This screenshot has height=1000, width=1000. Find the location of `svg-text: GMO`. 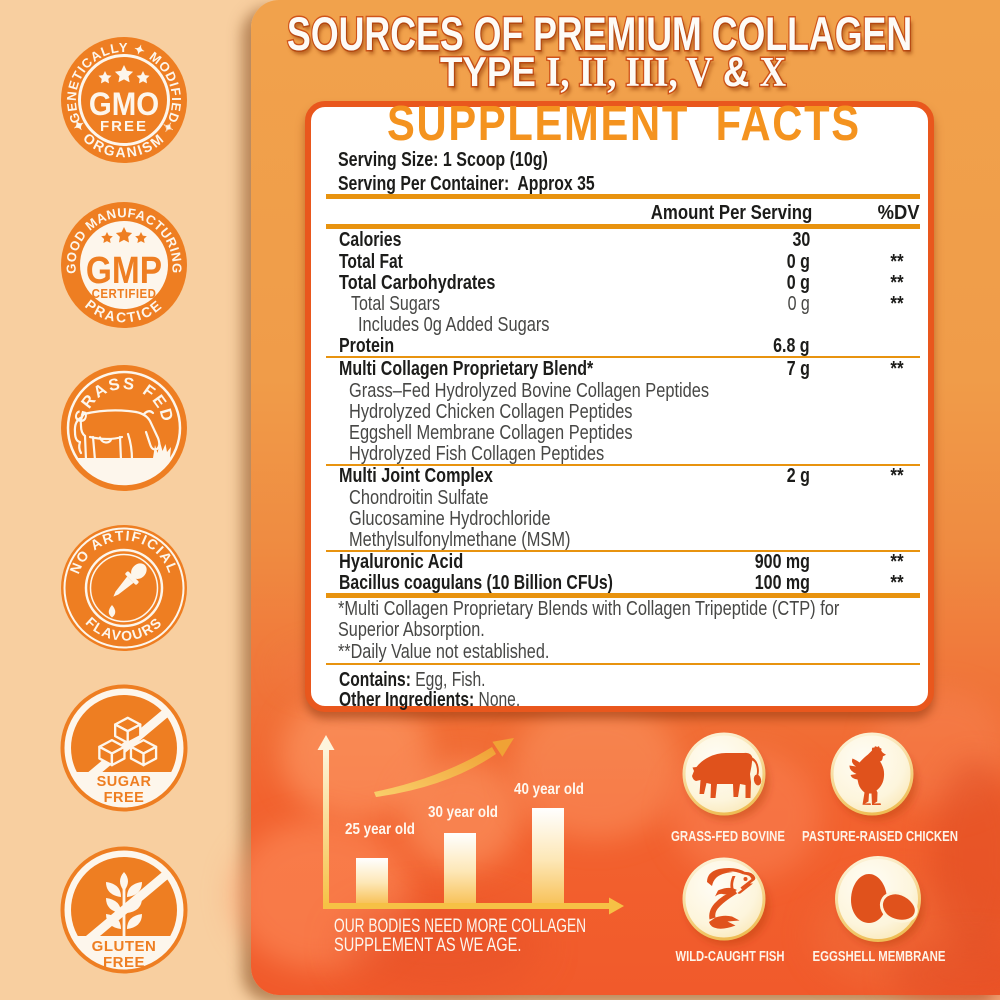

svg-text: GMO is located at coordinates (124, 104).